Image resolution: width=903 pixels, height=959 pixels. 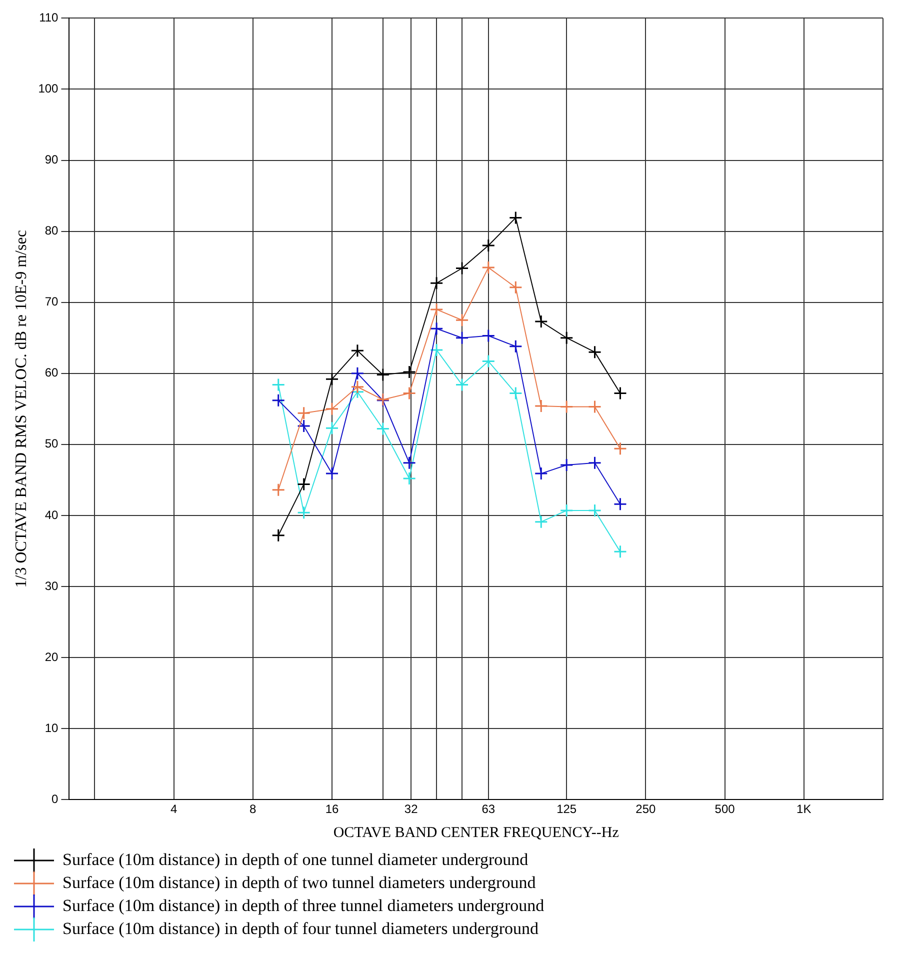 I want to click on x-tick-label: 4, so click(x=174, y=809).